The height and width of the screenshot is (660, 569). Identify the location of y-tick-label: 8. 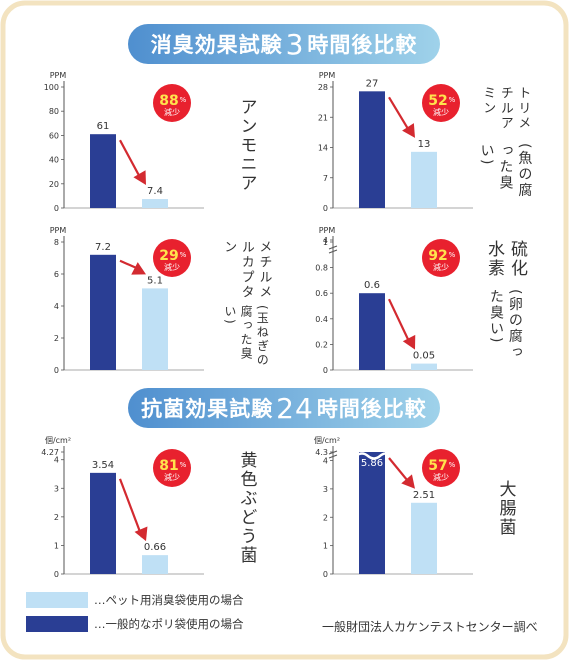
(56, 242).